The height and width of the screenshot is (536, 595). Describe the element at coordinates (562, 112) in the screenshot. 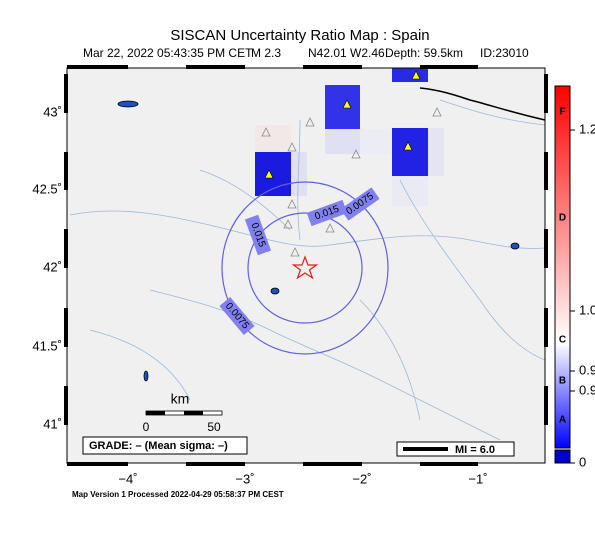

I see `grade-letter: F` at that location.